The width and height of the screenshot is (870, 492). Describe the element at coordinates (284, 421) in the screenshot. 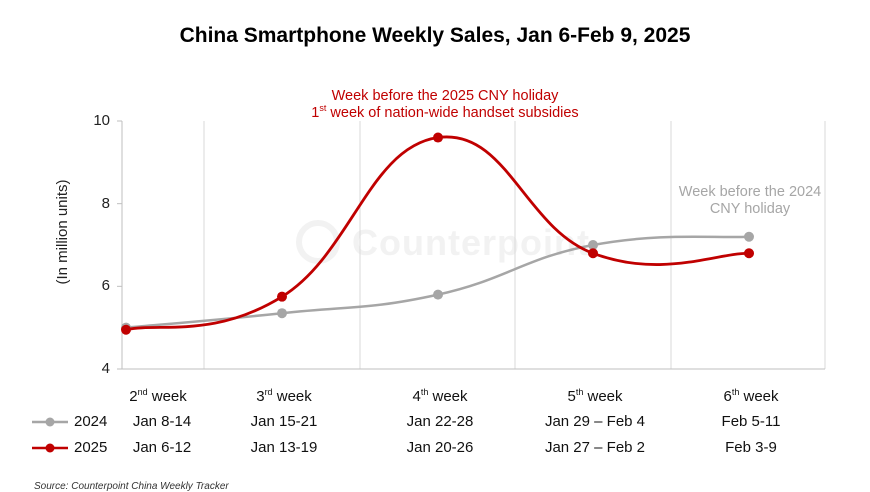

I see `date-label-2024: Jan 15-21` at that location.